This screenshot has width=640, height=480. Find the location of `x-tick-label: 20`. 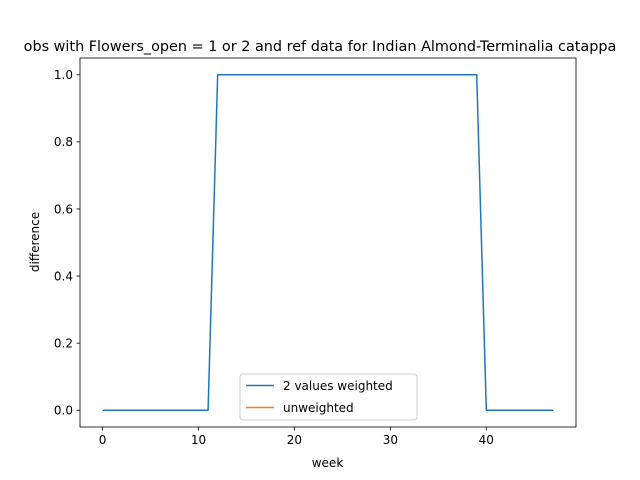

x-tick-label: 20 is located at coordinates (294, 440).